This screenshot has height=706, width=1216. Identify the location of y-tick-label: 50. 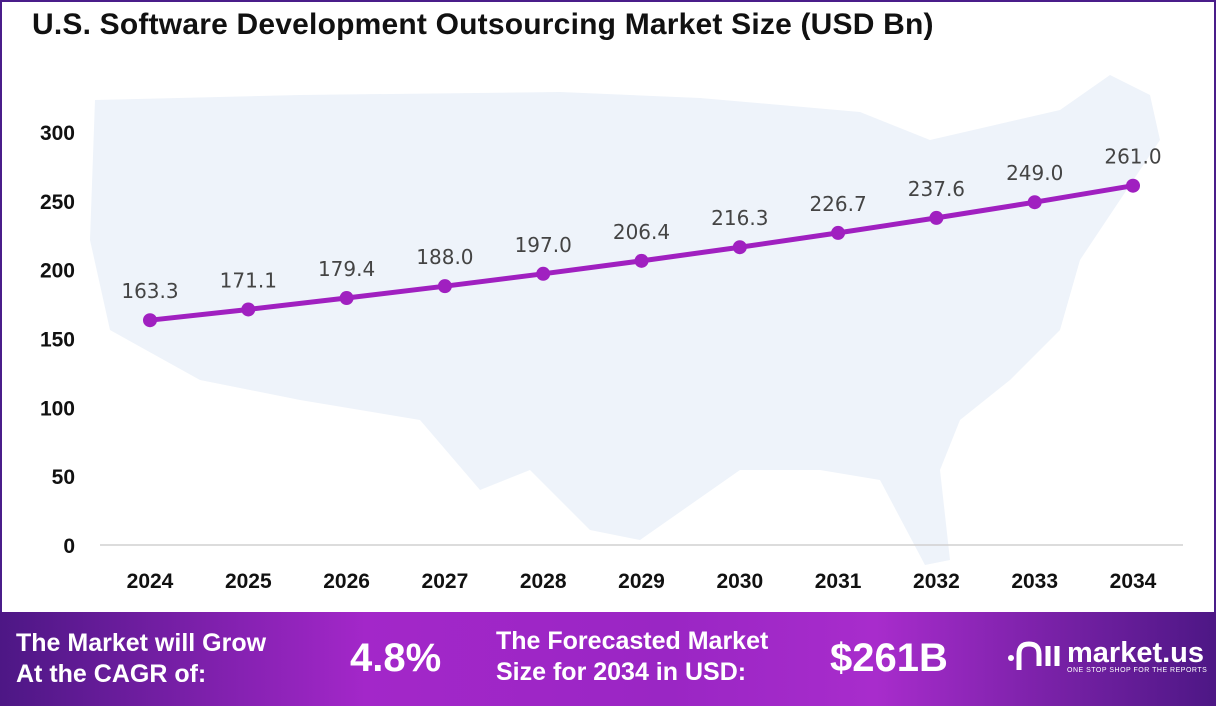
(63, 477).